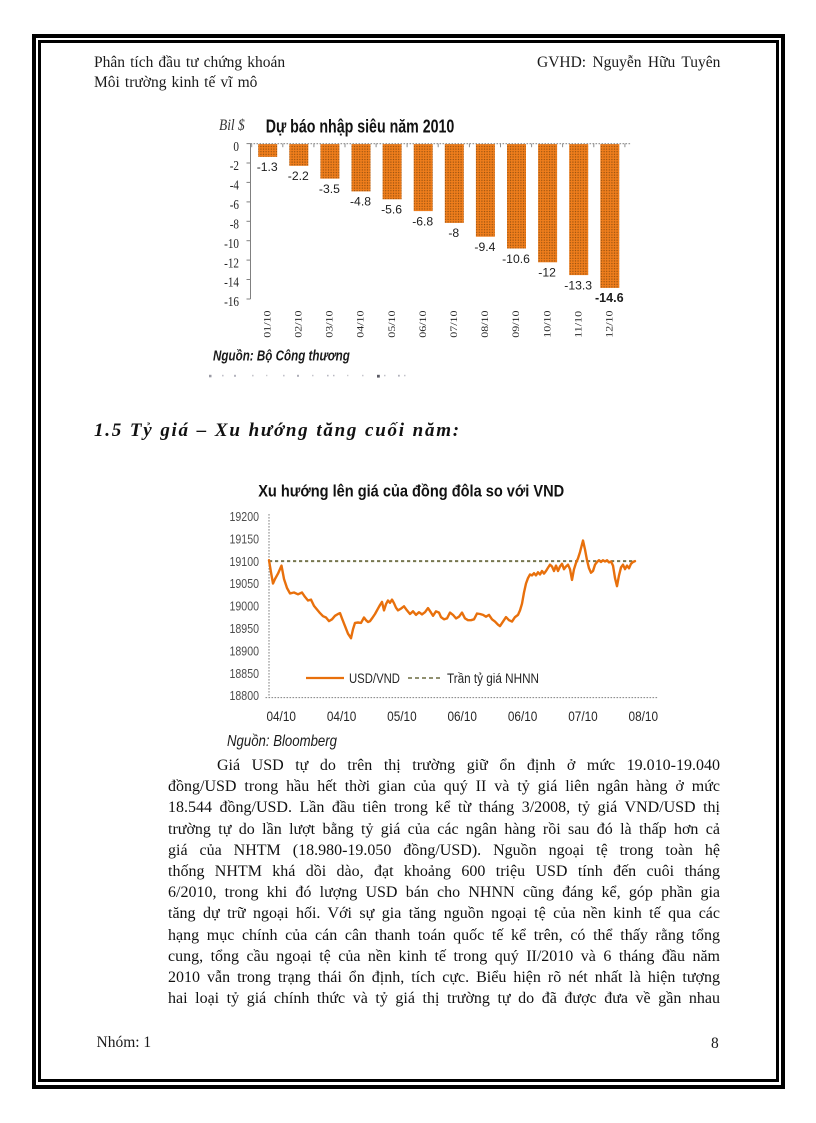 The height and width of the screenshot is (1123, 816). I want to click on svg-text: -9.4, so click(484, 247).